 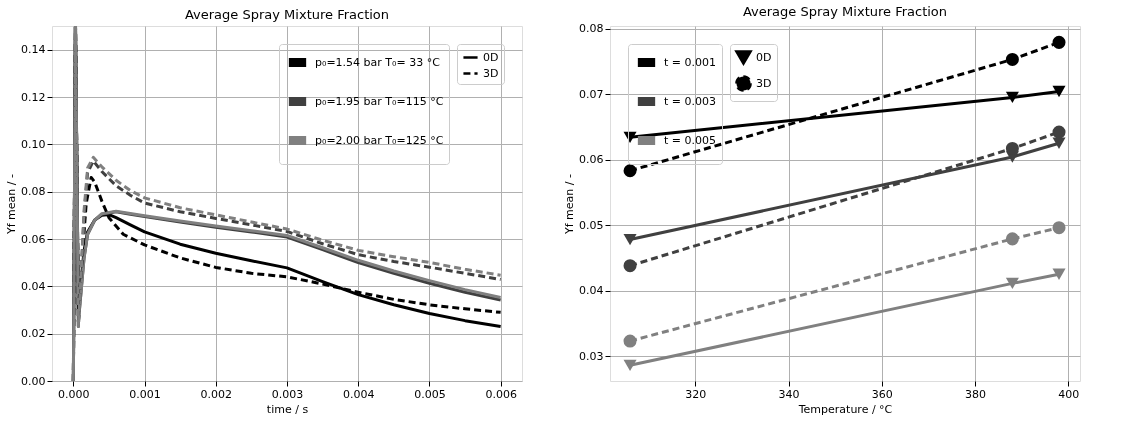 What do you see at coordinates (690, 62) in the screenshot?
I see `legend-label: t = 0.001` at bounding box center [690, 62].